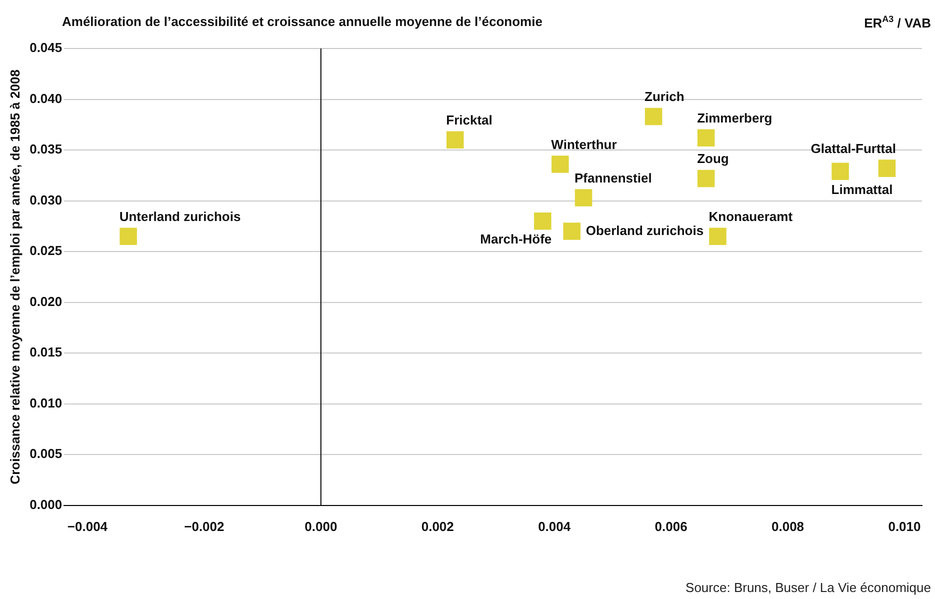  Describe the element at coordinates (46, 402) in the screenshot. I see `y-tick-label: 0.010` at that location.